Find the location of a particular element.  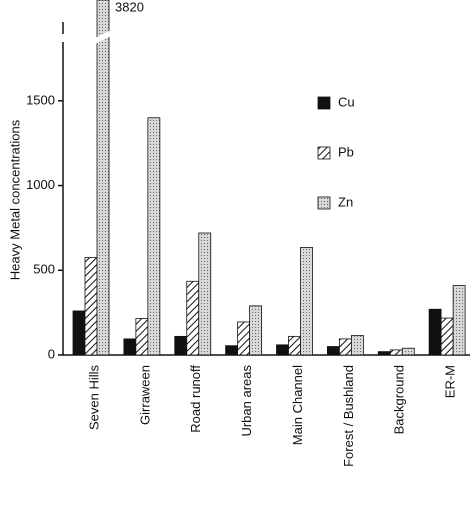

y-axis-label: Heavy Metal concentrations is located at coordinates (14, 199).